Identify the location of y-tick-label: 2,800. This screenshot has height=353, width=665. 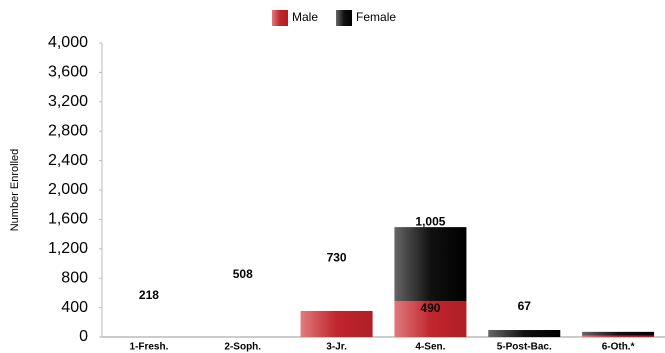
(68, 130).